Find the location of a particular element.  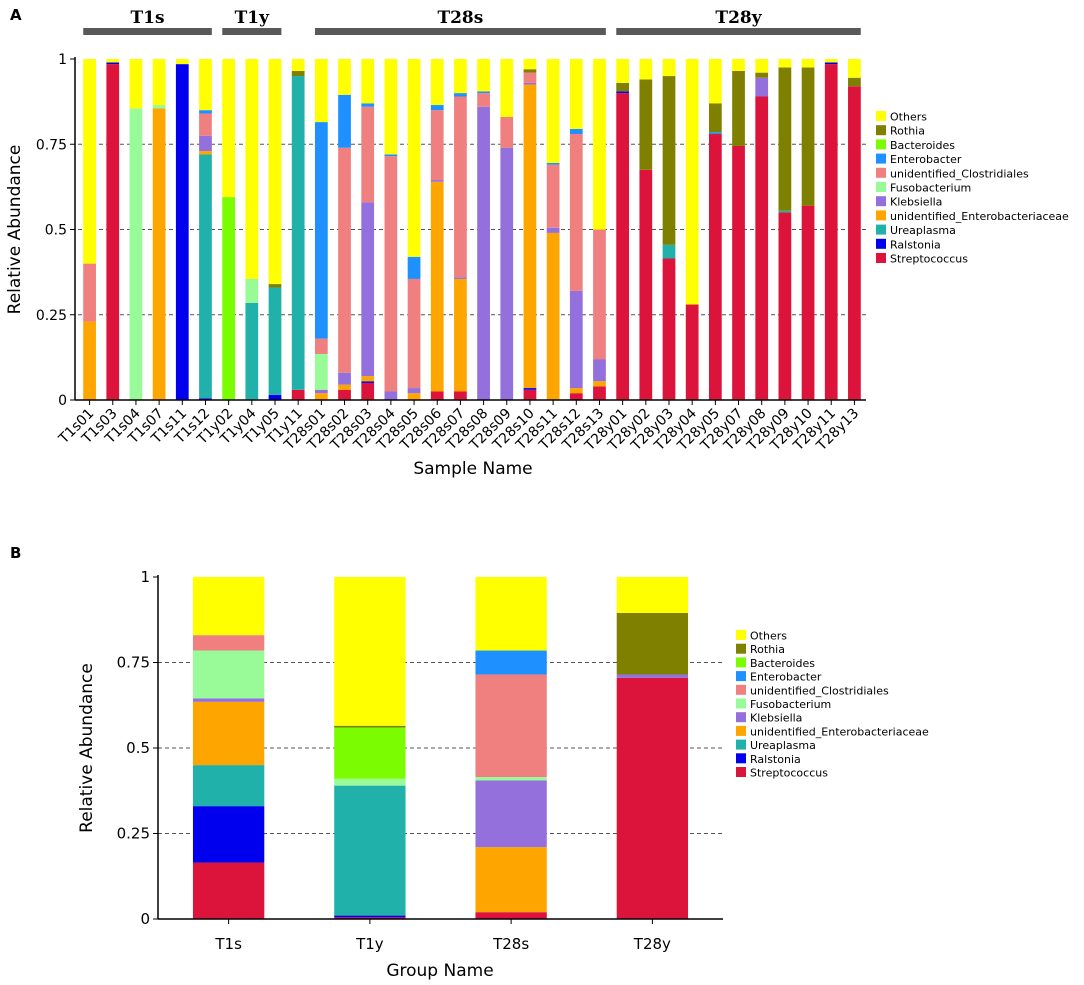

bar-segment-t28s08-enterobacter is located at coordinates (483, 92).